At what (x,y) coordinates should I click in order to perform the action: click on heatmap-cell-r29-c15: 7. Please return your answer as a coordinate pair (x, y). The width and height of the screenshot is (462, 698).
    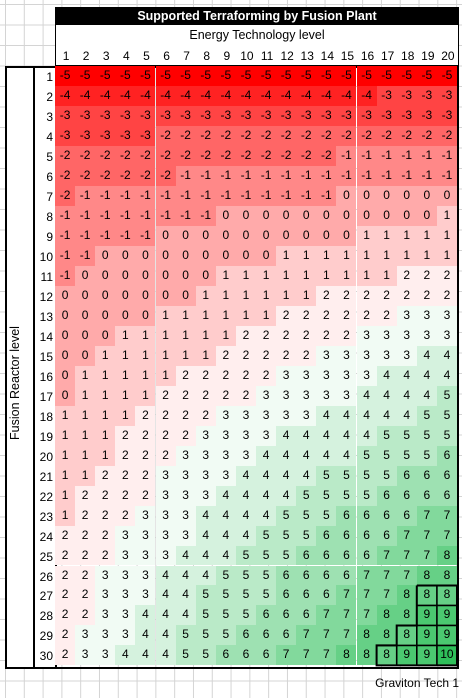
    Looking at the image, I should click on (346, 635).